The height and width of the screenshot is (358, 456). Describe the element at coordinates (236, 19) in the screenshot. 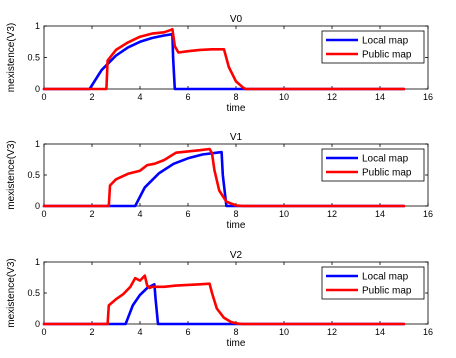

I see `chart-title: V0` at that location.